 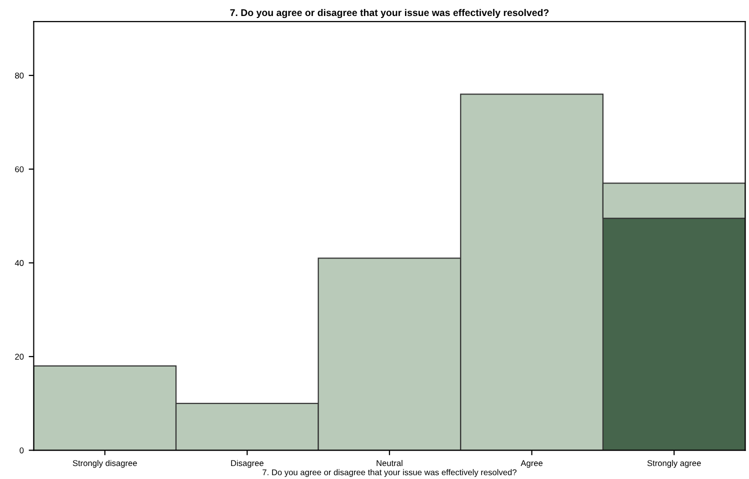 I want to click on y-tick-label: 0, so click(x=22, y=450).